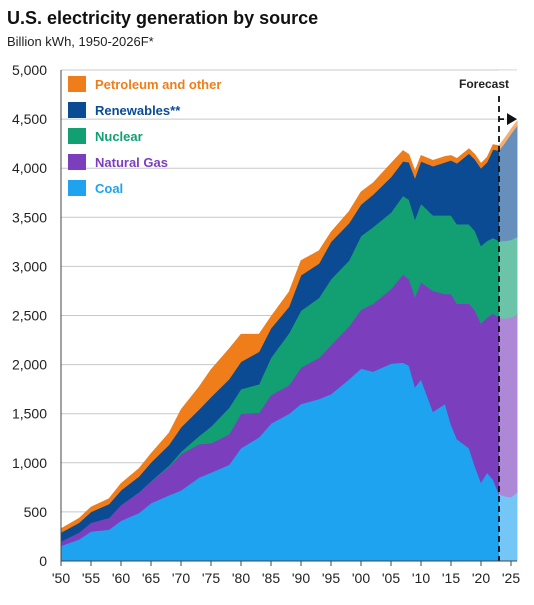  Describe the element at coordinates (481, 578) in the screenshot. I see `x-tick-label: '20` at that location.